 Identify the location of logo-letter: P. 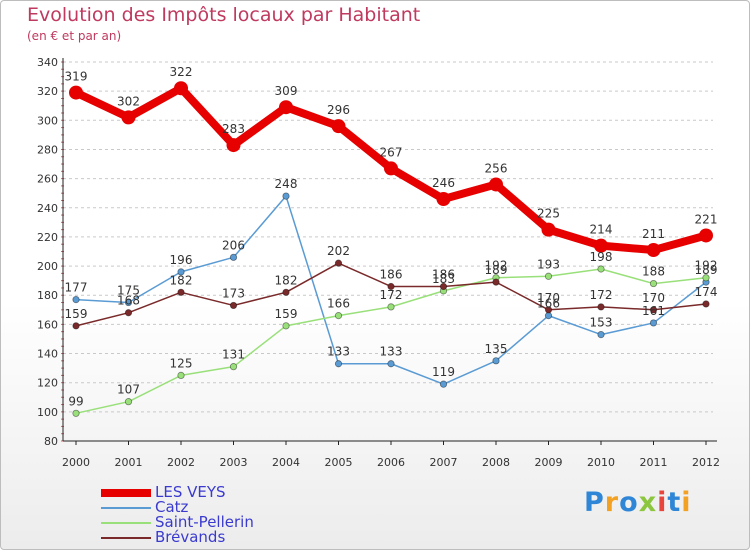
(594, 502).